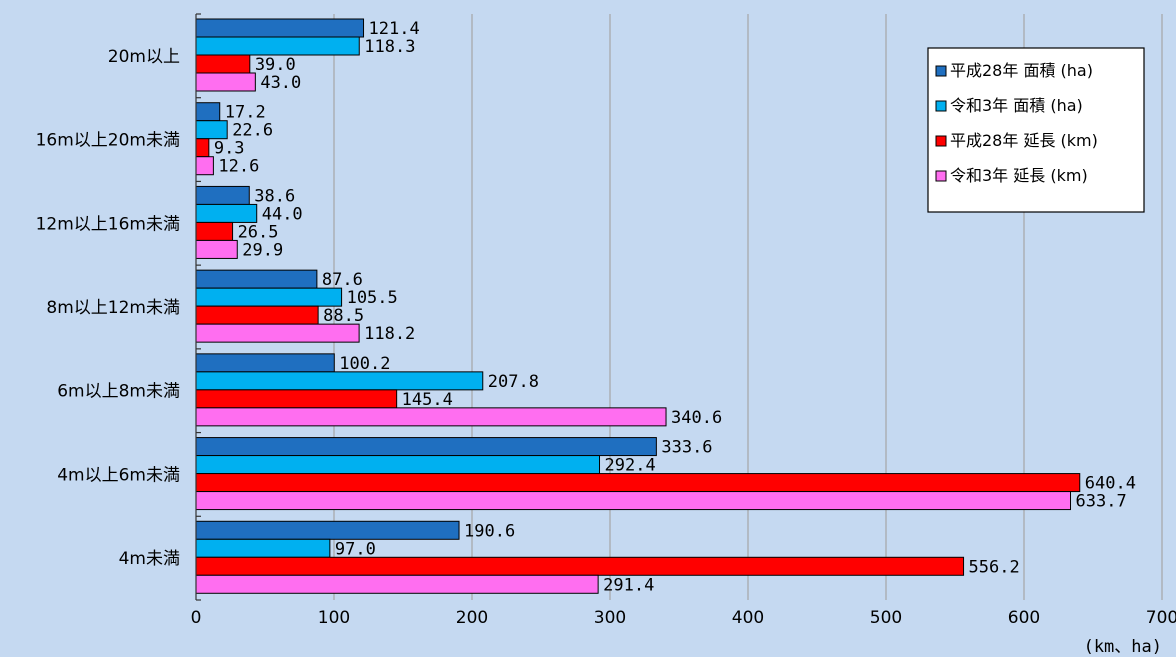 This screenshot has width=1176, height=657. Describe the element at coordinates (149, 559) in the screenshot. I see `category-label: 4m未満` at that location.